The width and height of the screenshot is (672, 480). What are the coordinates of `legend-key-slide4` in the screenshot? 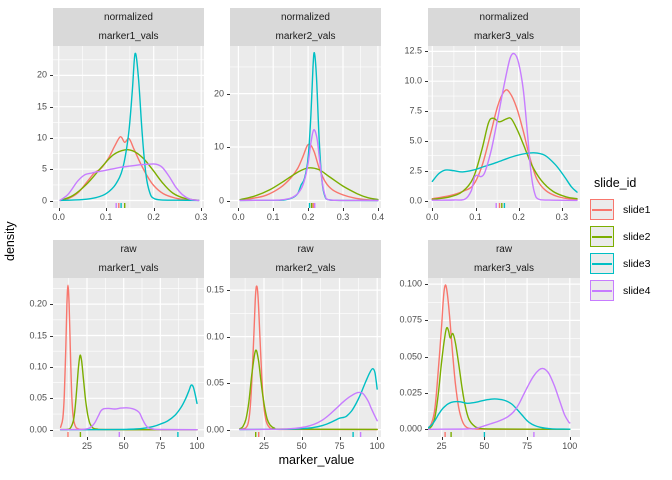 It's located at (602, 290).